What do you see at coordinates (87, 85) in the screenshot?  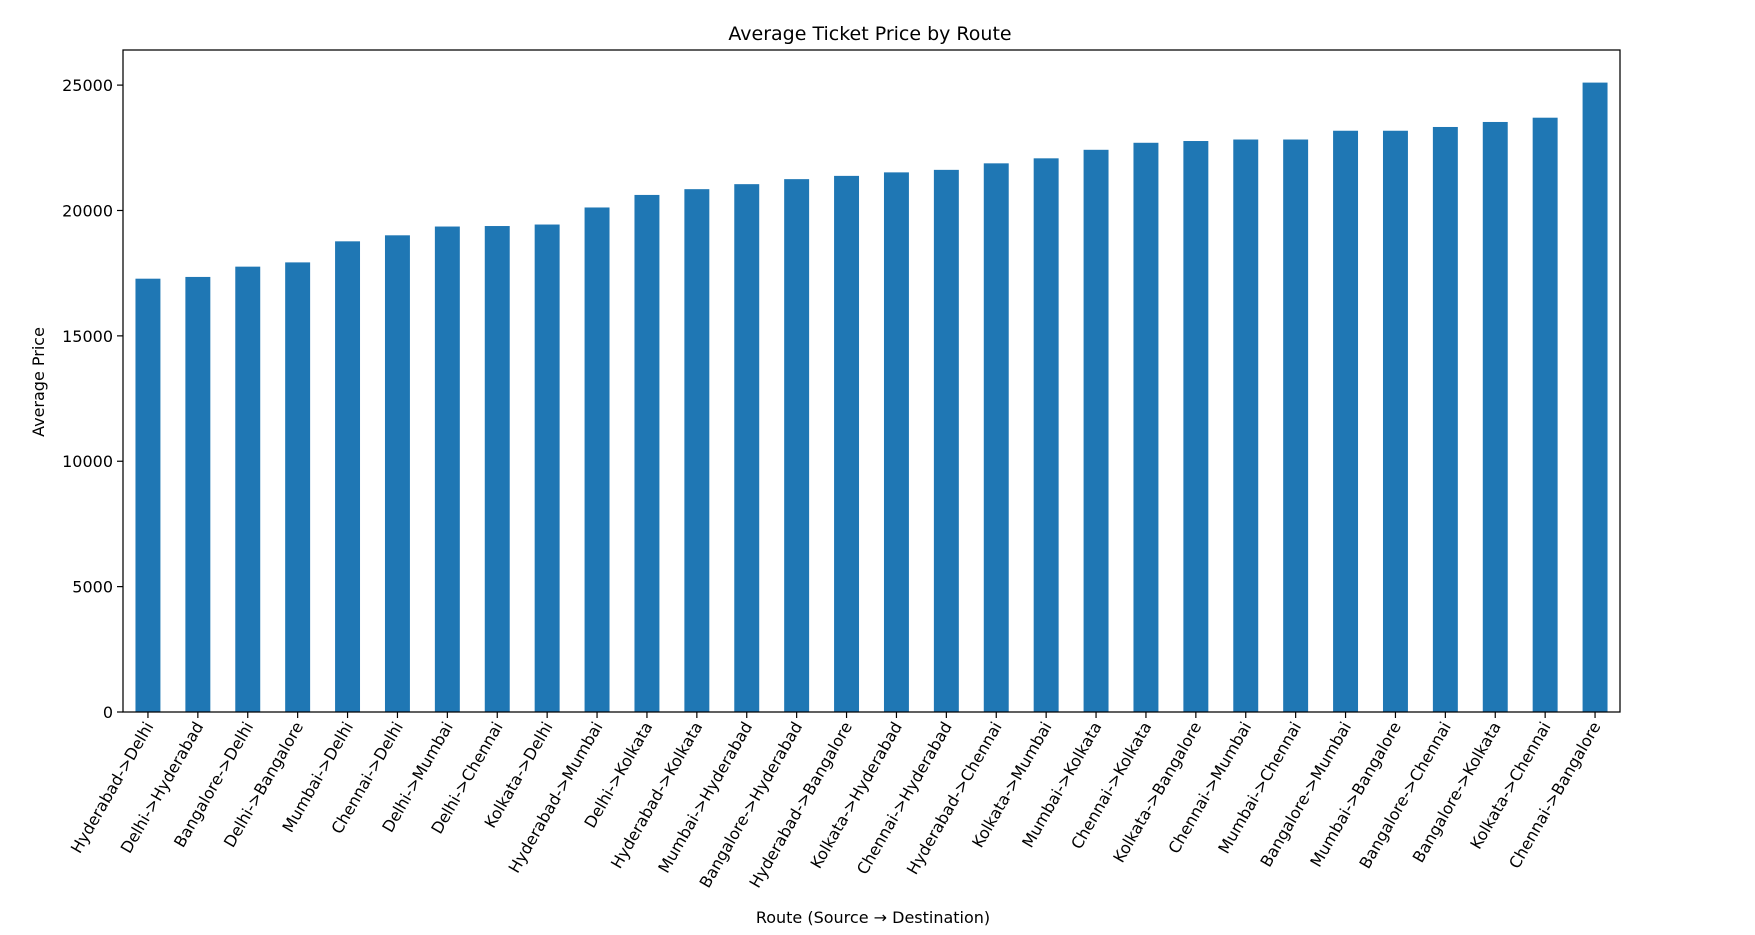 I see `y-tick-label: 25000` at bounding box center [87, 85].